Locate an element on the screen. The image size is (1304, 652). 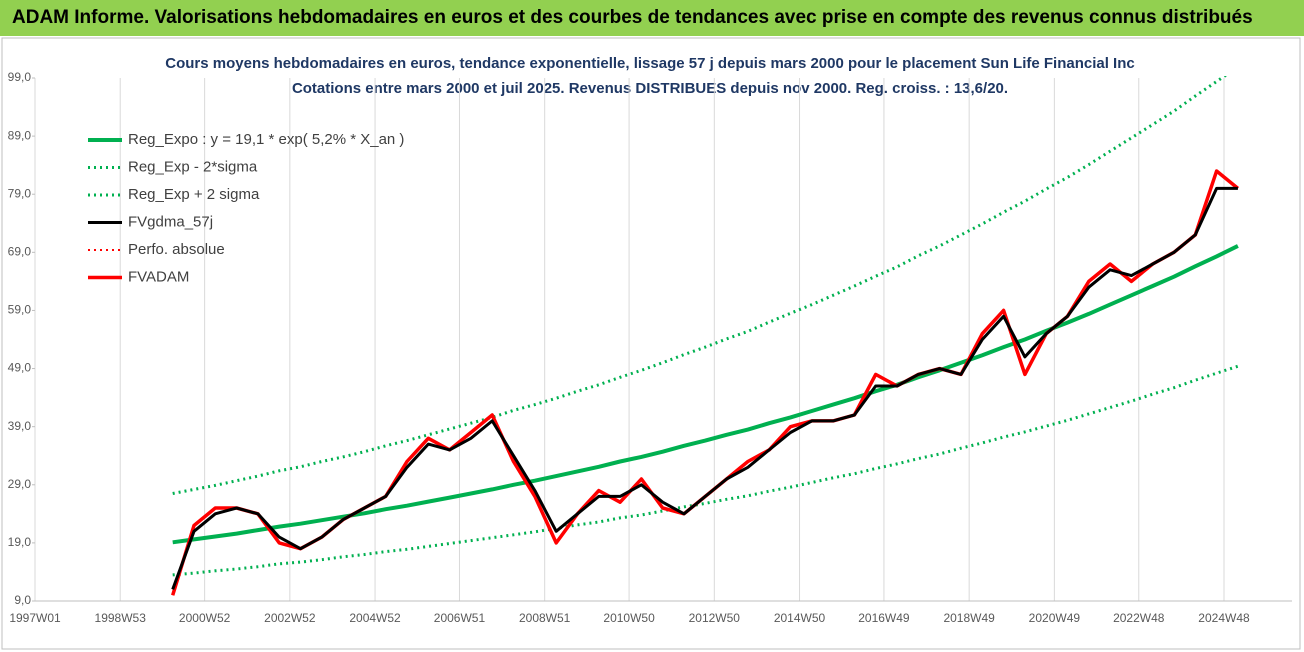
x-tick-label: 1998W53 is located at coordinates (121, 618).